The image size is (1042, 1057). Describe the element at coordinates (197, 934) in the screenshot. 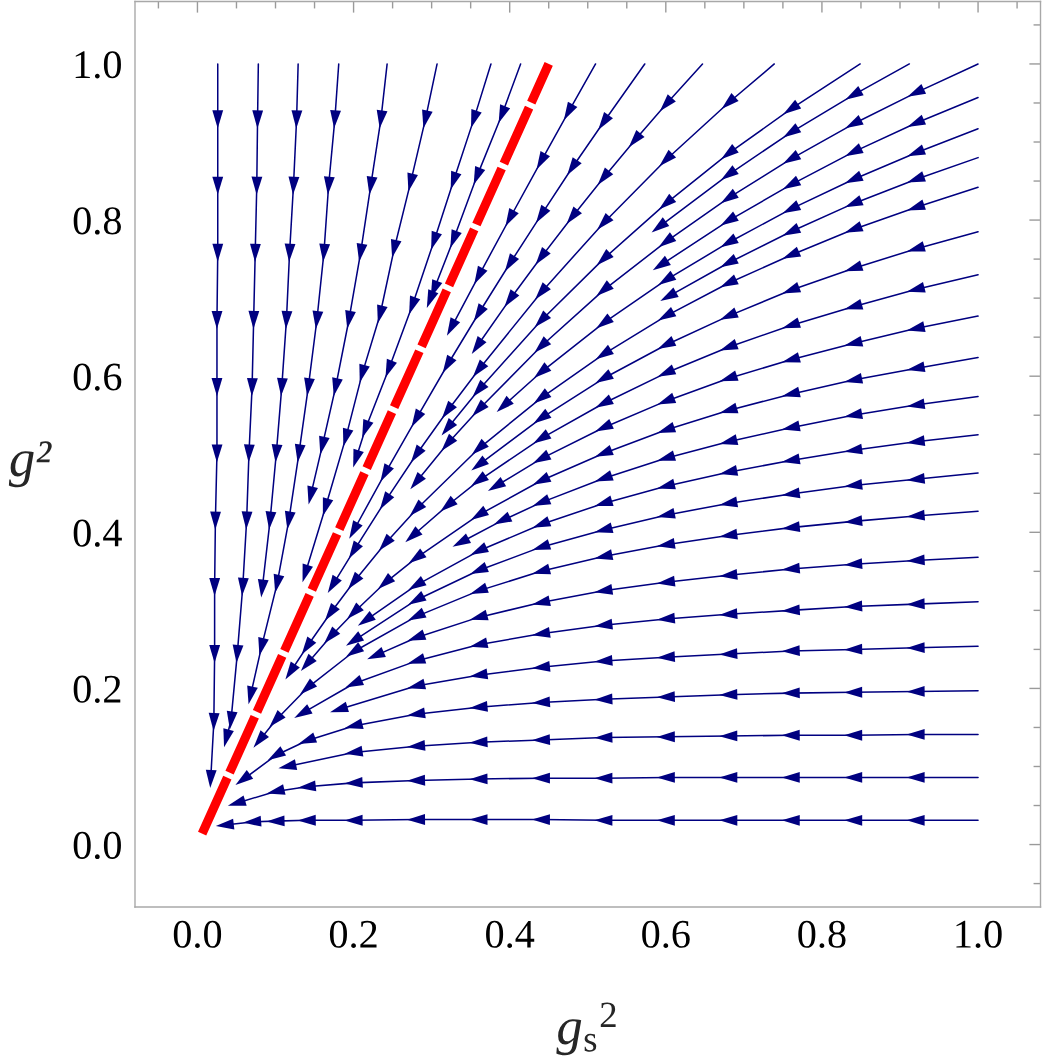

I see `x-tick-label: 0.0` at that location.